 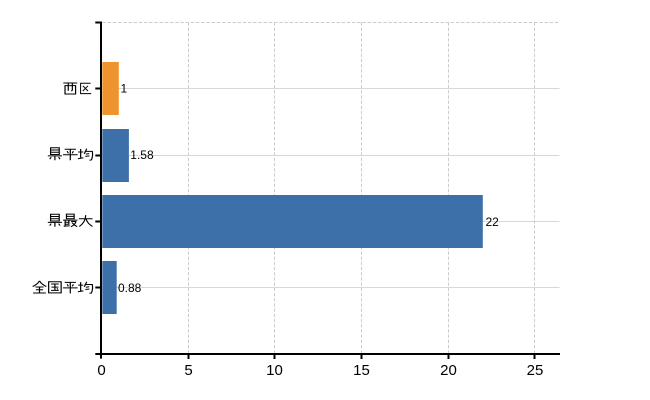 What do you see at coordinates (448, 370) in the screenshot?
I see `svg-text: 20` at bounding box center [448, 370].